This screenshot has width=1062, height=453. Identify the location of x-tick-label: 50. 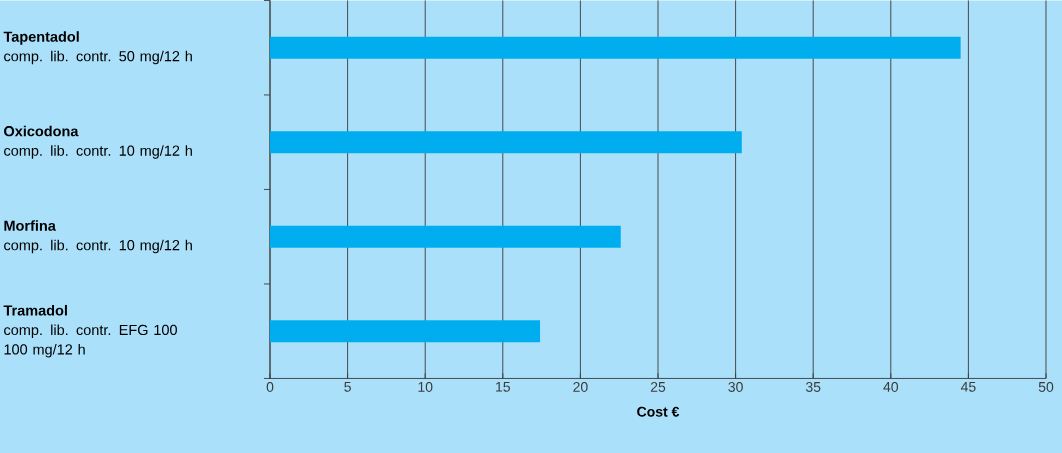
(1046, 386).